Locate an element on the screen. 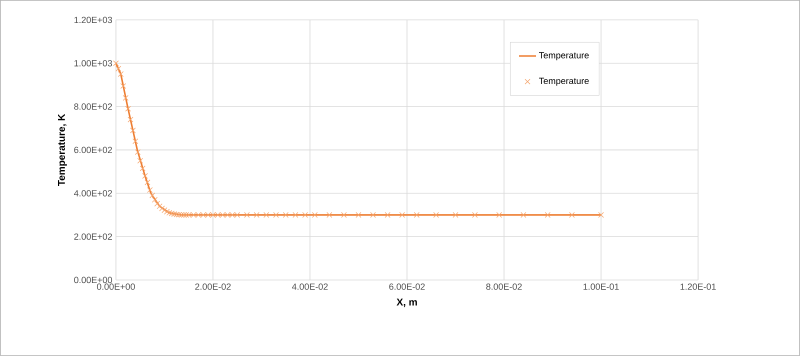 The width and height of the screenshot is (800, 356). y-tick-label: 4.00E+02 is located at coordinates (93, 193).